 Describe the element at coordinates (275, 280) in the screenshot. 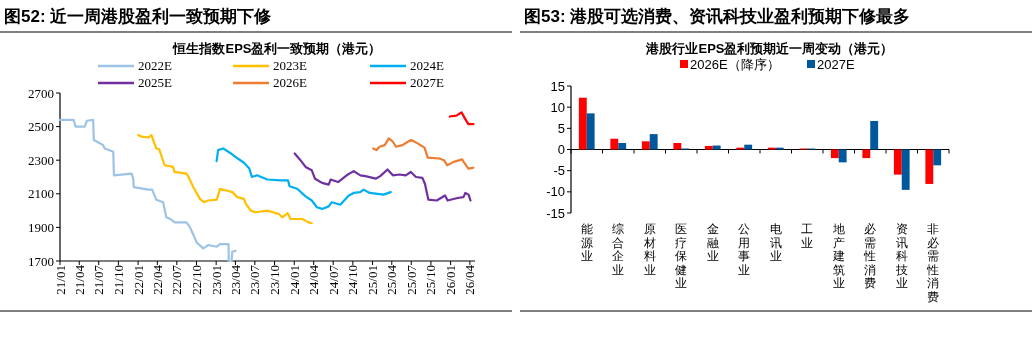

I see `x-tick-label: 23/10` at that location.